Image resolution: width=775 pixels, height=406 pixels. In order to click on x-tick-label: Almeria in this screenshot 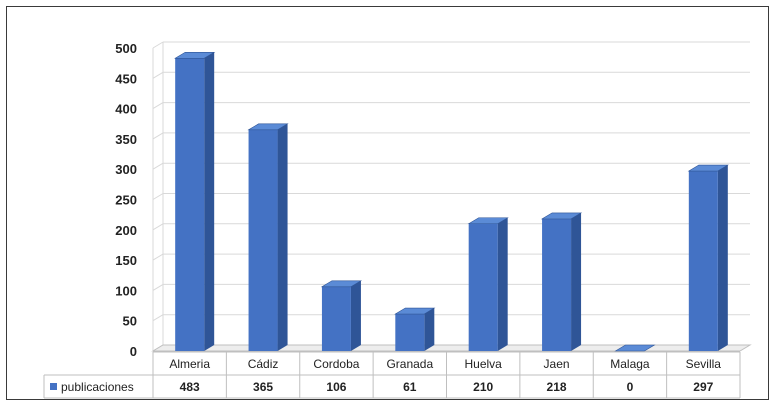, I will do `click(189, 364)`.